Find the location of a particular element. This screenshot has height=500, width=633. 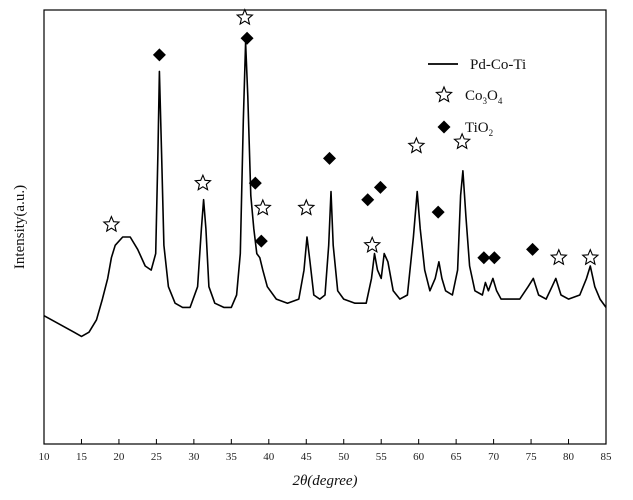

x-axis: 10 15 20 25 30 35 40 45 50 55 60 65 70 75 80 85 is located at coordinates (326, 451).